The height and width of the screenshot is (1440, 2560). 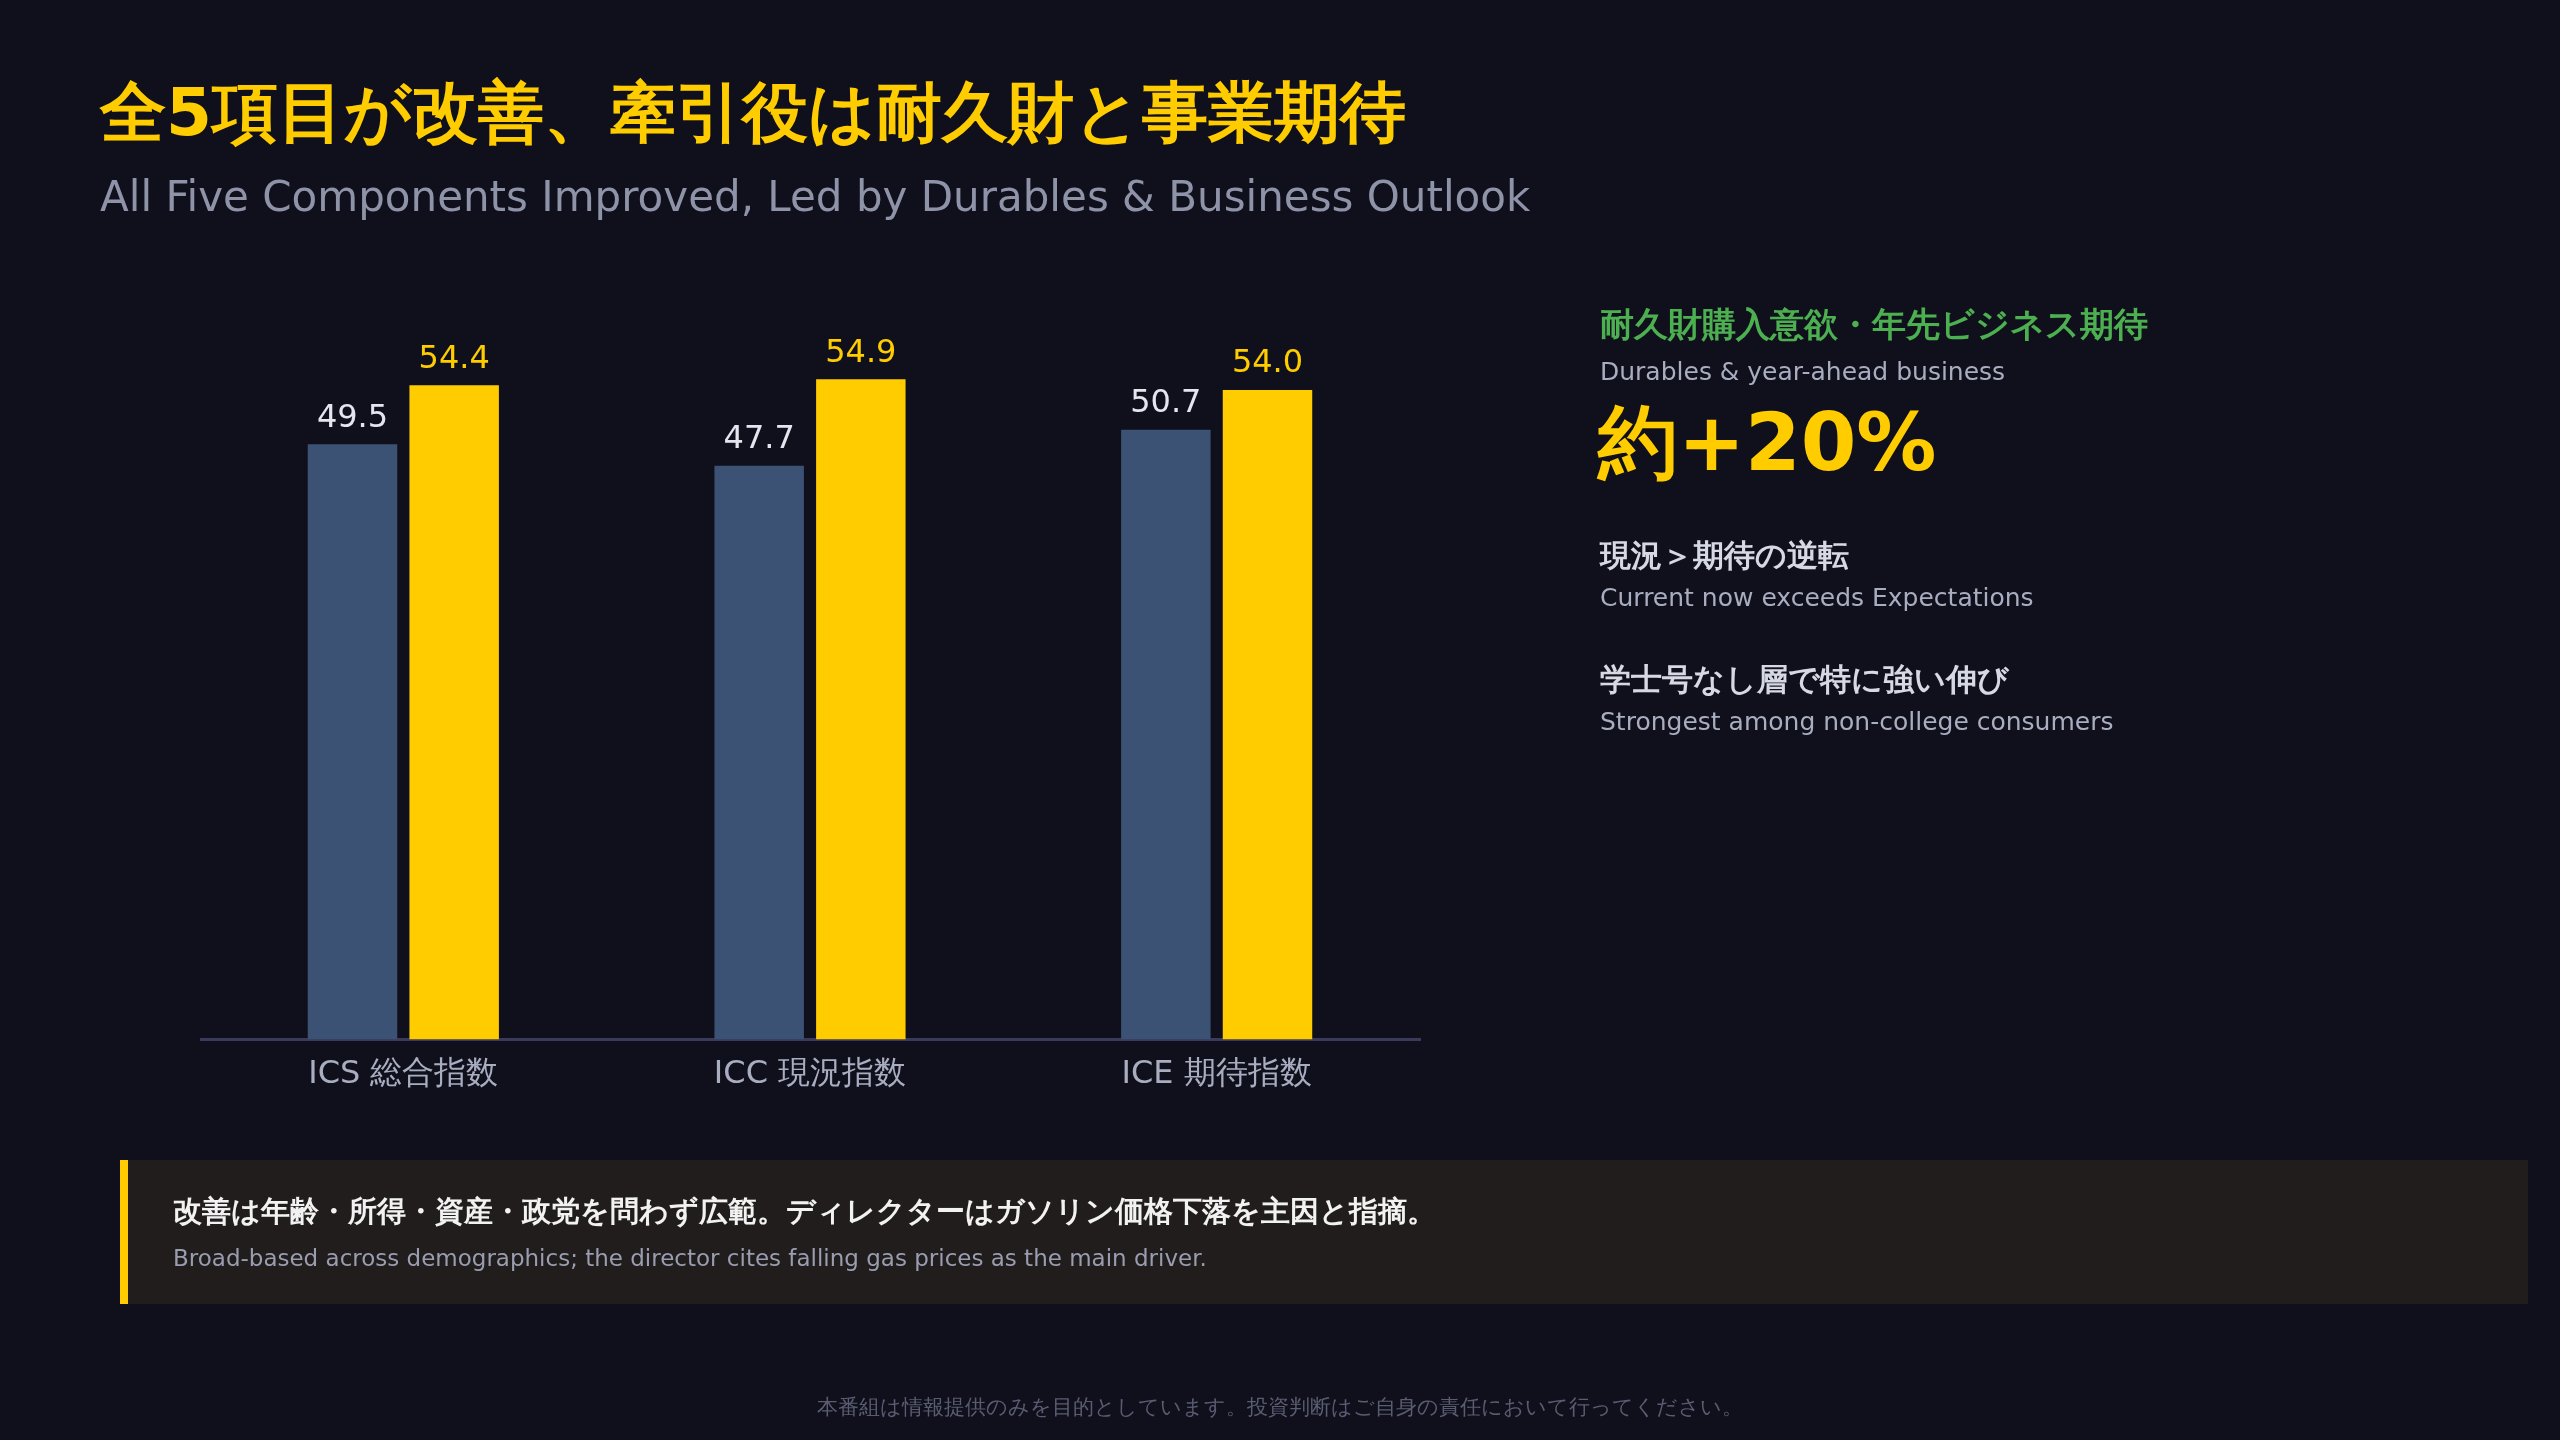 I want to click on data-label: 47.7, so click(x=759, y=437).